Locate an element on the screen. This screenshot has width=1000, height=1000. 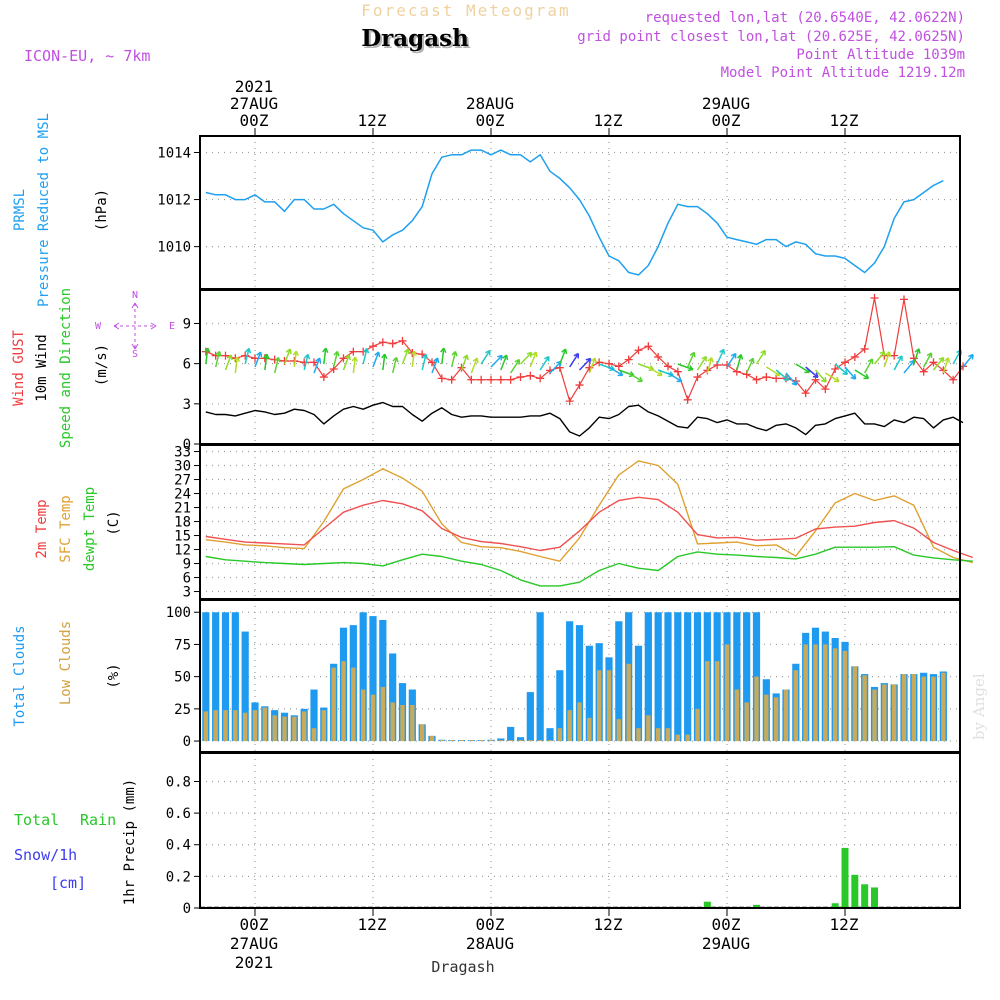
pressure-label-msl: Pressure Reduced to MSL is located at coordinates (44, 210).